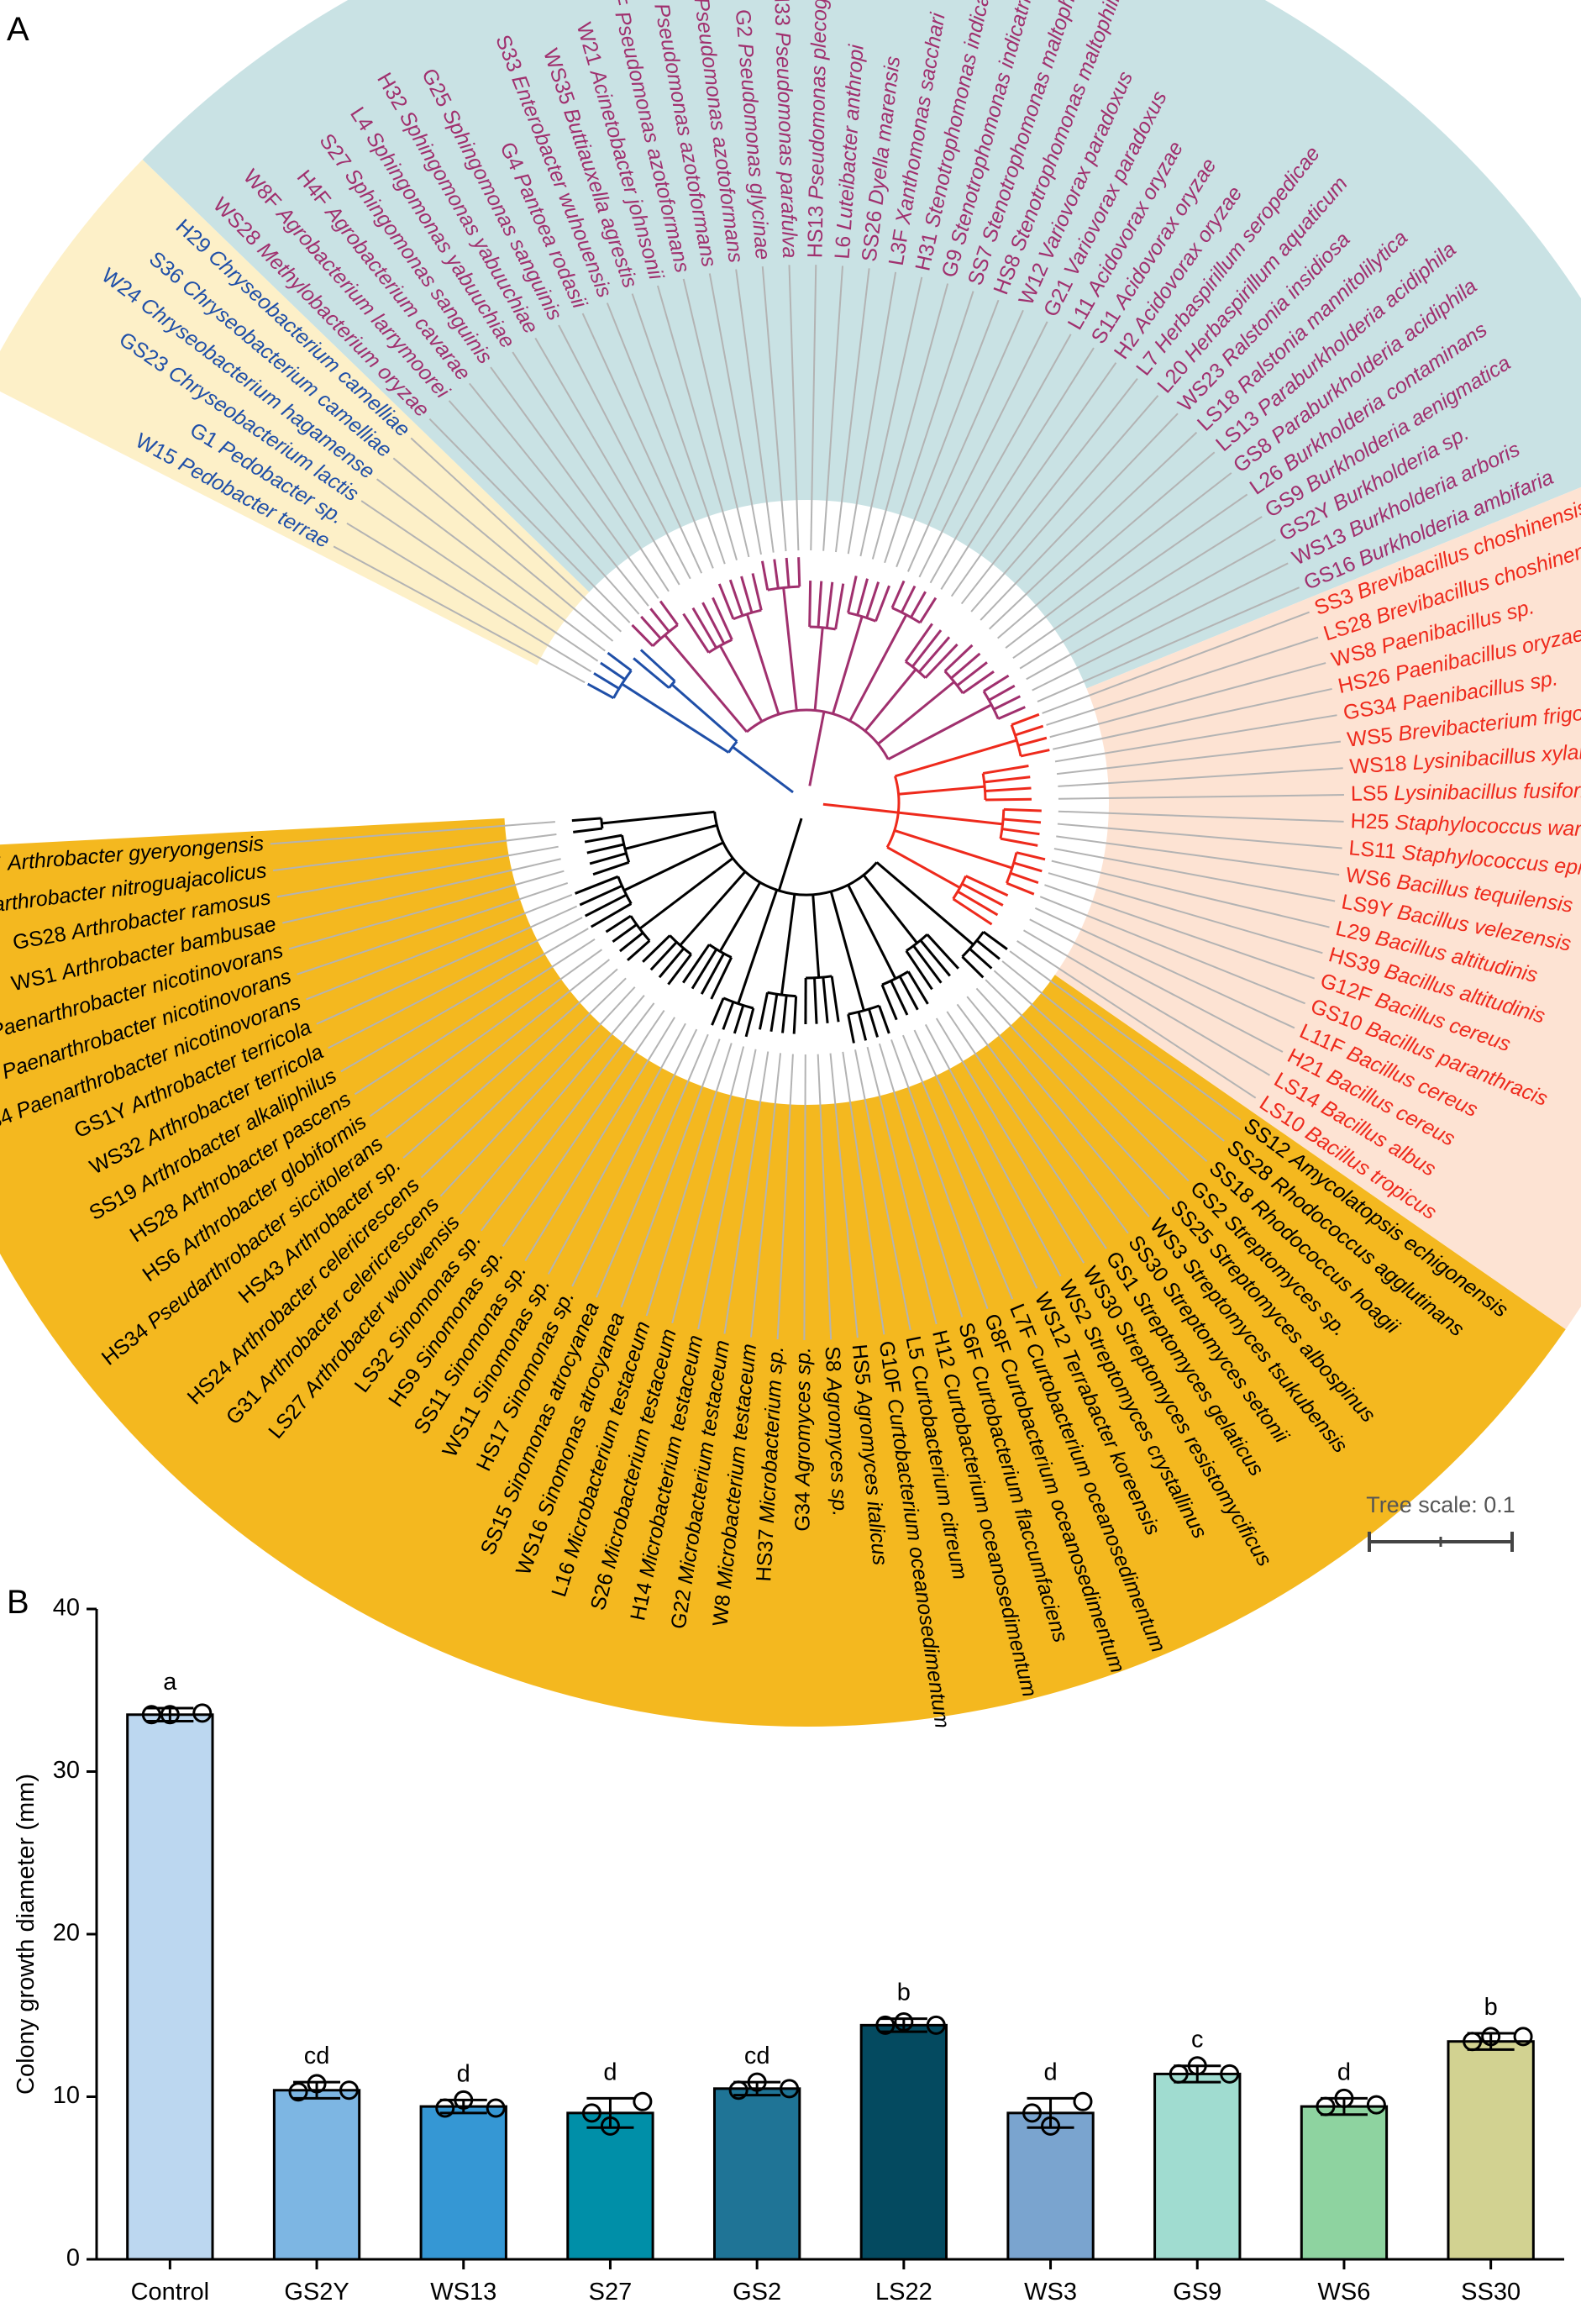 The height and width of the screenshot is (2324, 1581). I want to click on clade-background-bacteroidota, so click(295, 412).